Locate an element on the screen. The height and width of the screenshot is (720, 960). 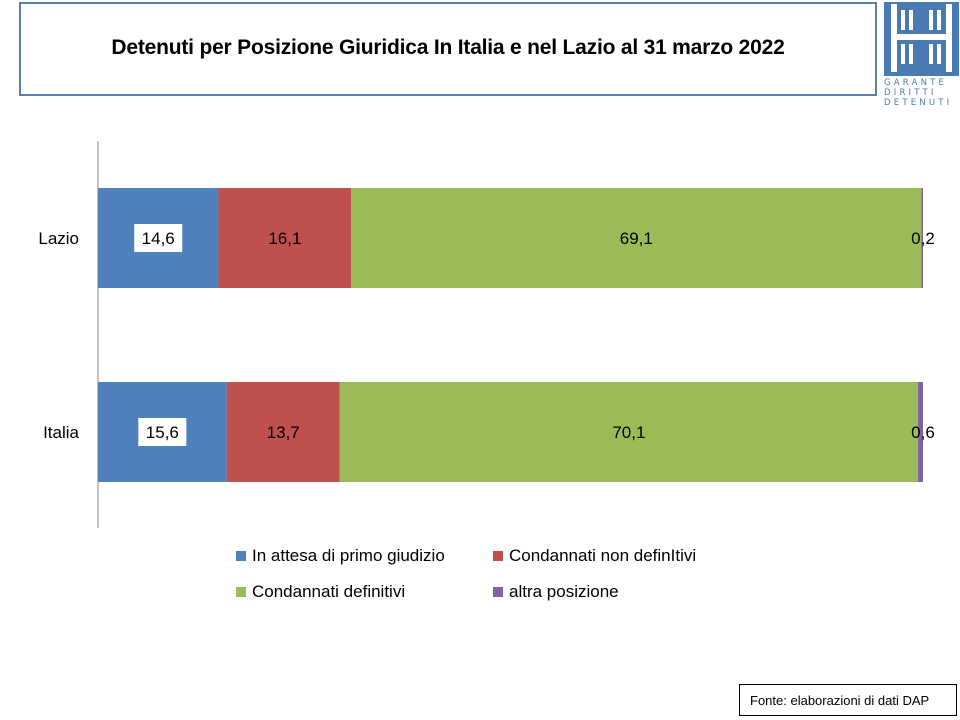
legend-label: In attesa di primo giudizio is located at coordinates (348, 555).